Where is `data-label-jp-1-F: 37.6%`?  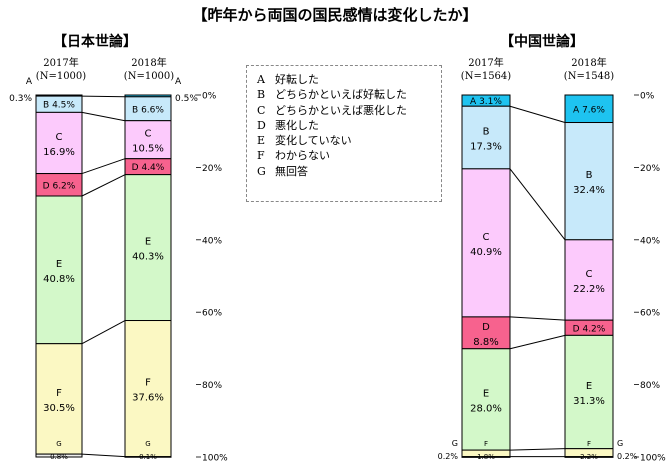
data-label-jp-1-F: 37.6% is located at coordinates (148, 398).